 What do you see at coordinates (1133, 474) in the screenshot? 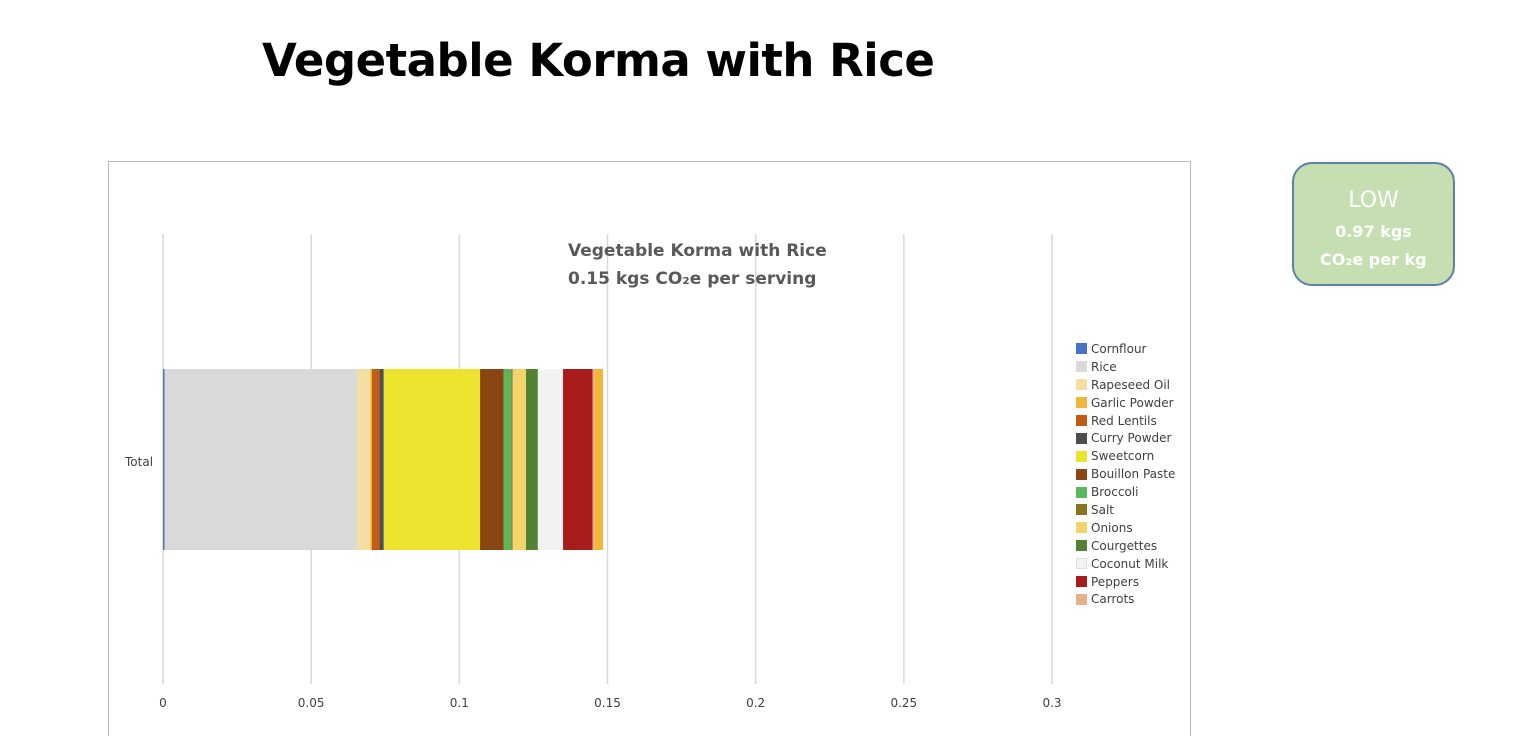
I see `legend-label: Bouillon Paste` at bounding box center [1133, 474].